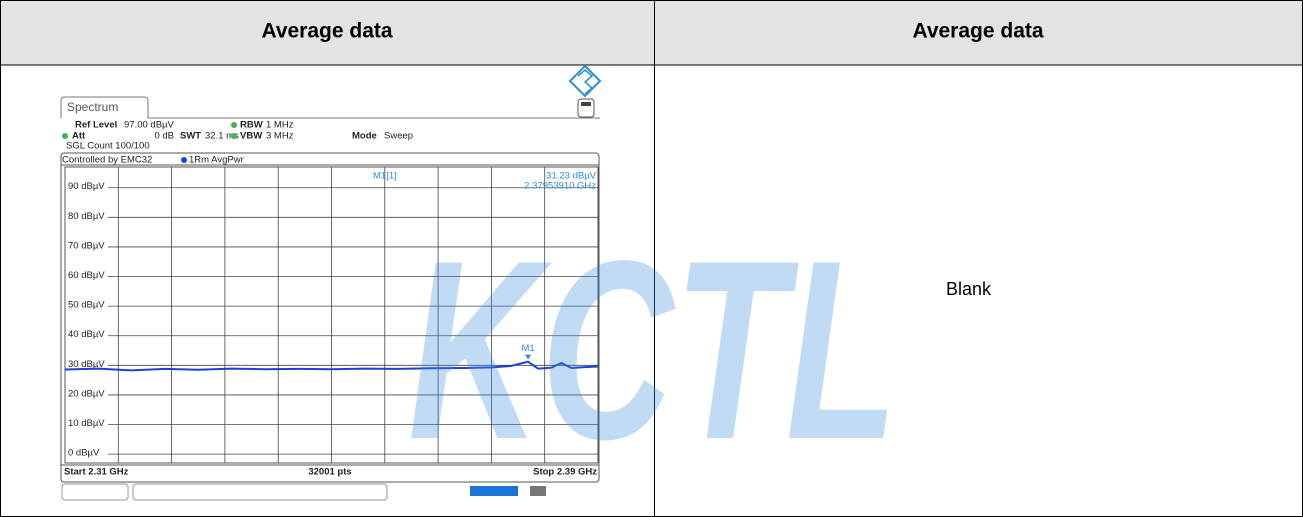 This screenshot has height=517, width=1303. I want to click on y-tick-label: 80 dBµV, so click(86, 216).